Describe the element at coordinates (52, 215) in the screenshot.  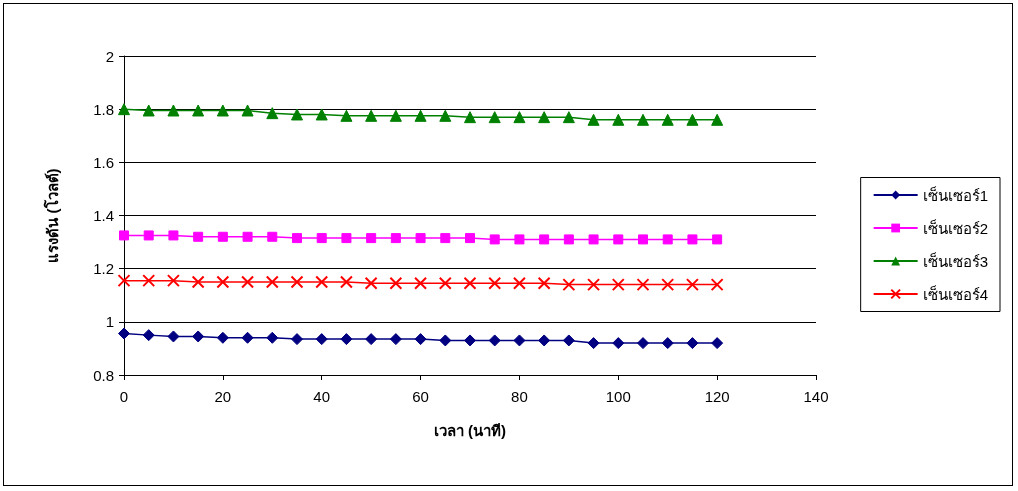
I see `y-axis-title: แรงดัน (โวลต์)` at that location.